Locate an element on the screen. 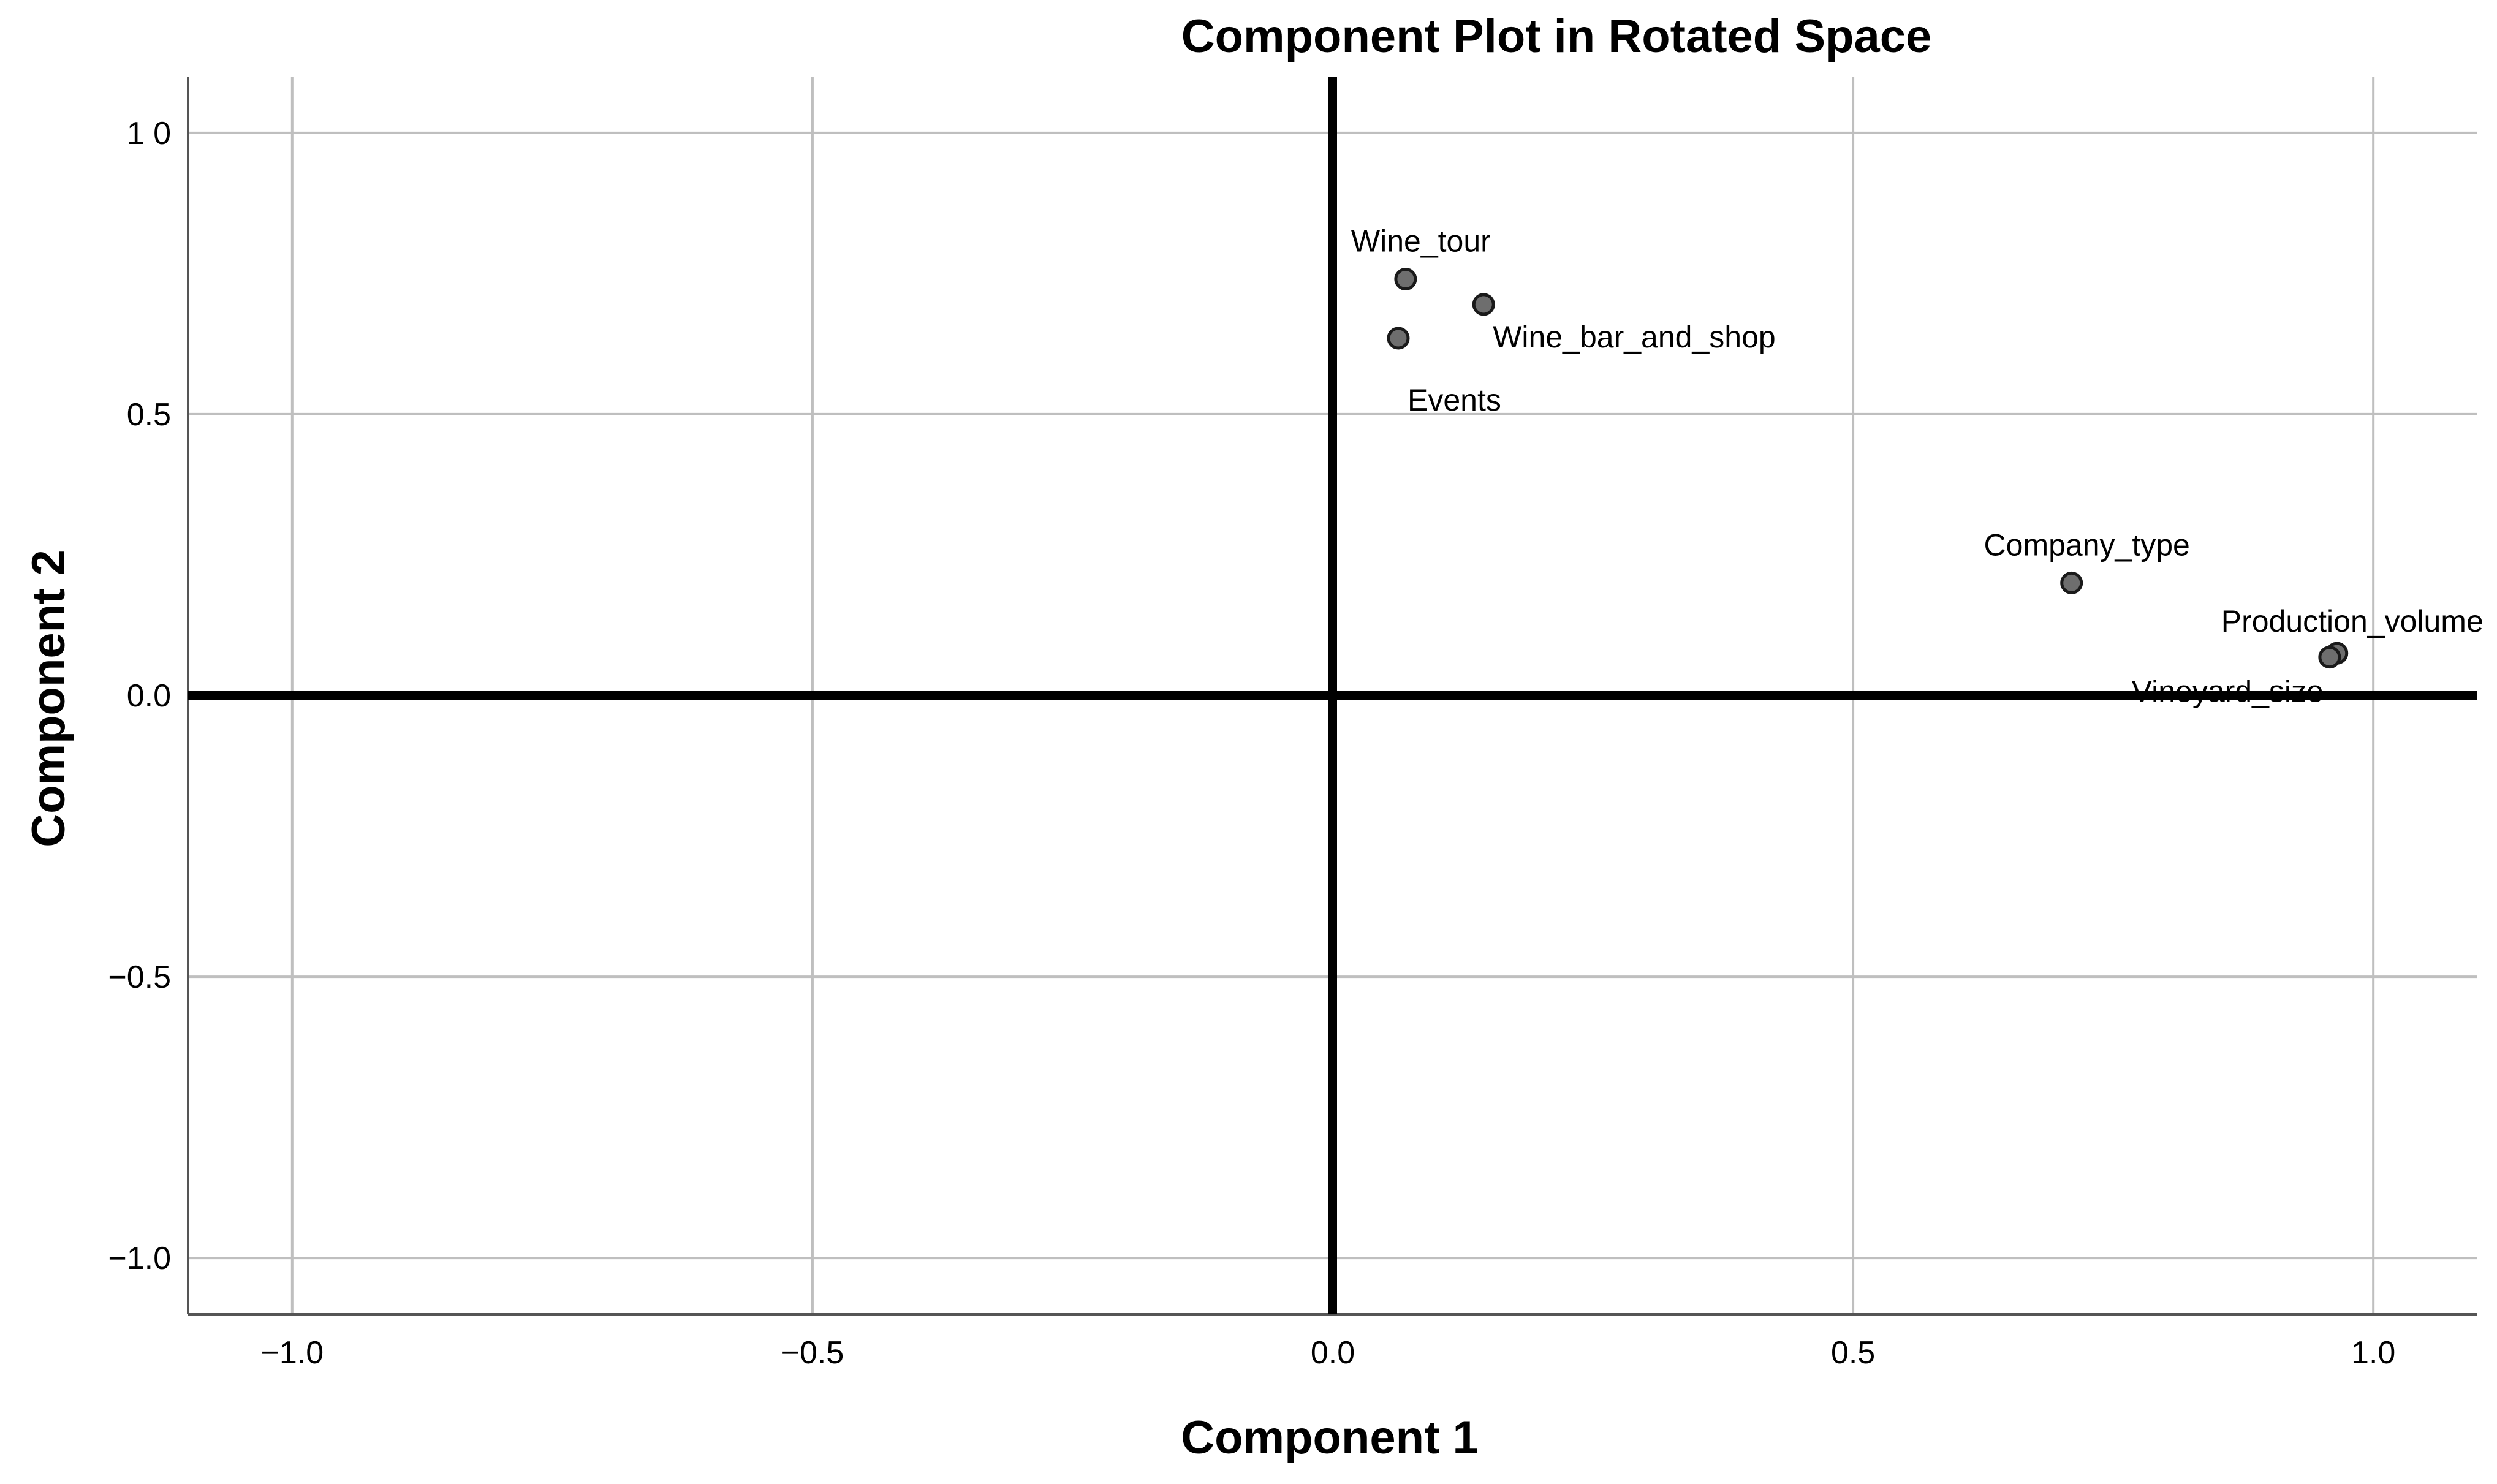  point-label: Company_type is located at coordinates (2087, 545).